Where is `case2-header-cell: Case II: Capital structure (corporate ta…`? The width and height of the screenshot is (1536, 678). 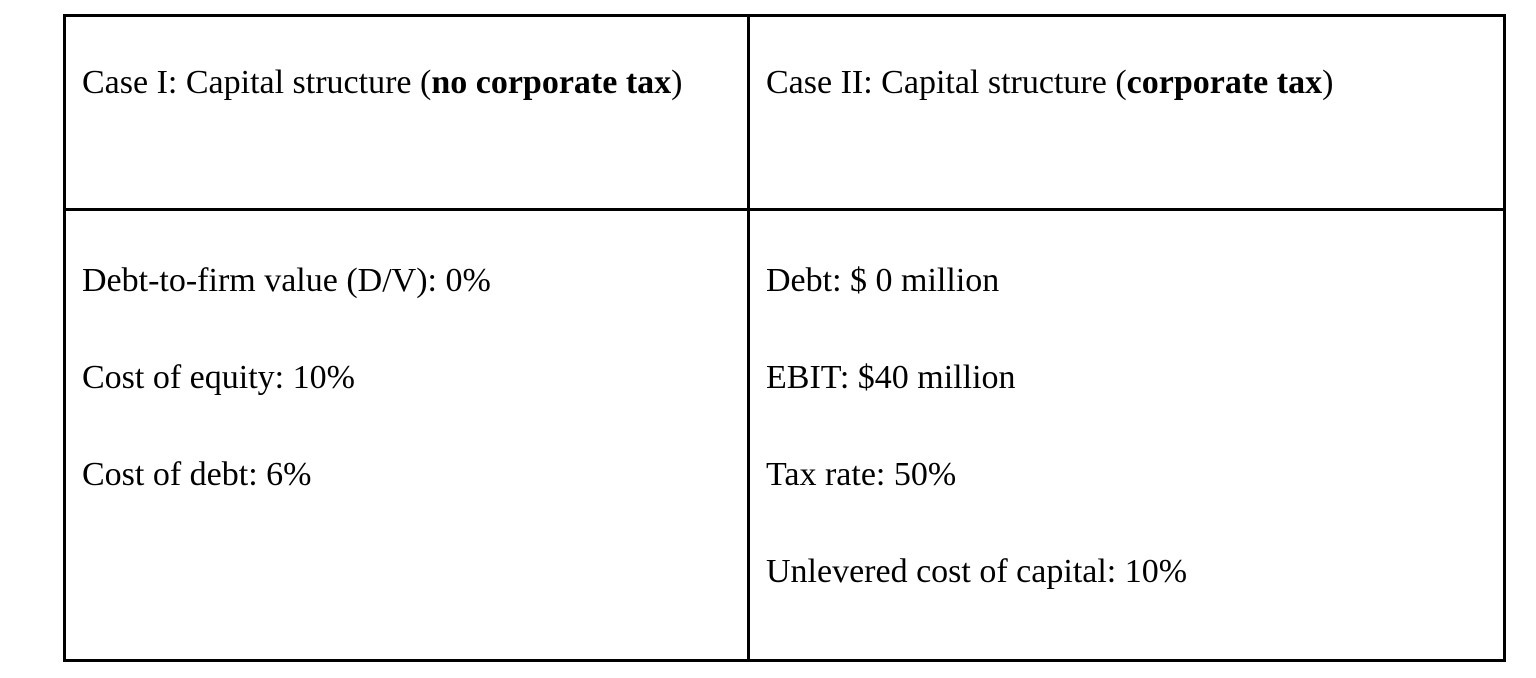 case2-header-cell: Case II: Capital structure (corporate ta… is located at coordinates (1126, 114).